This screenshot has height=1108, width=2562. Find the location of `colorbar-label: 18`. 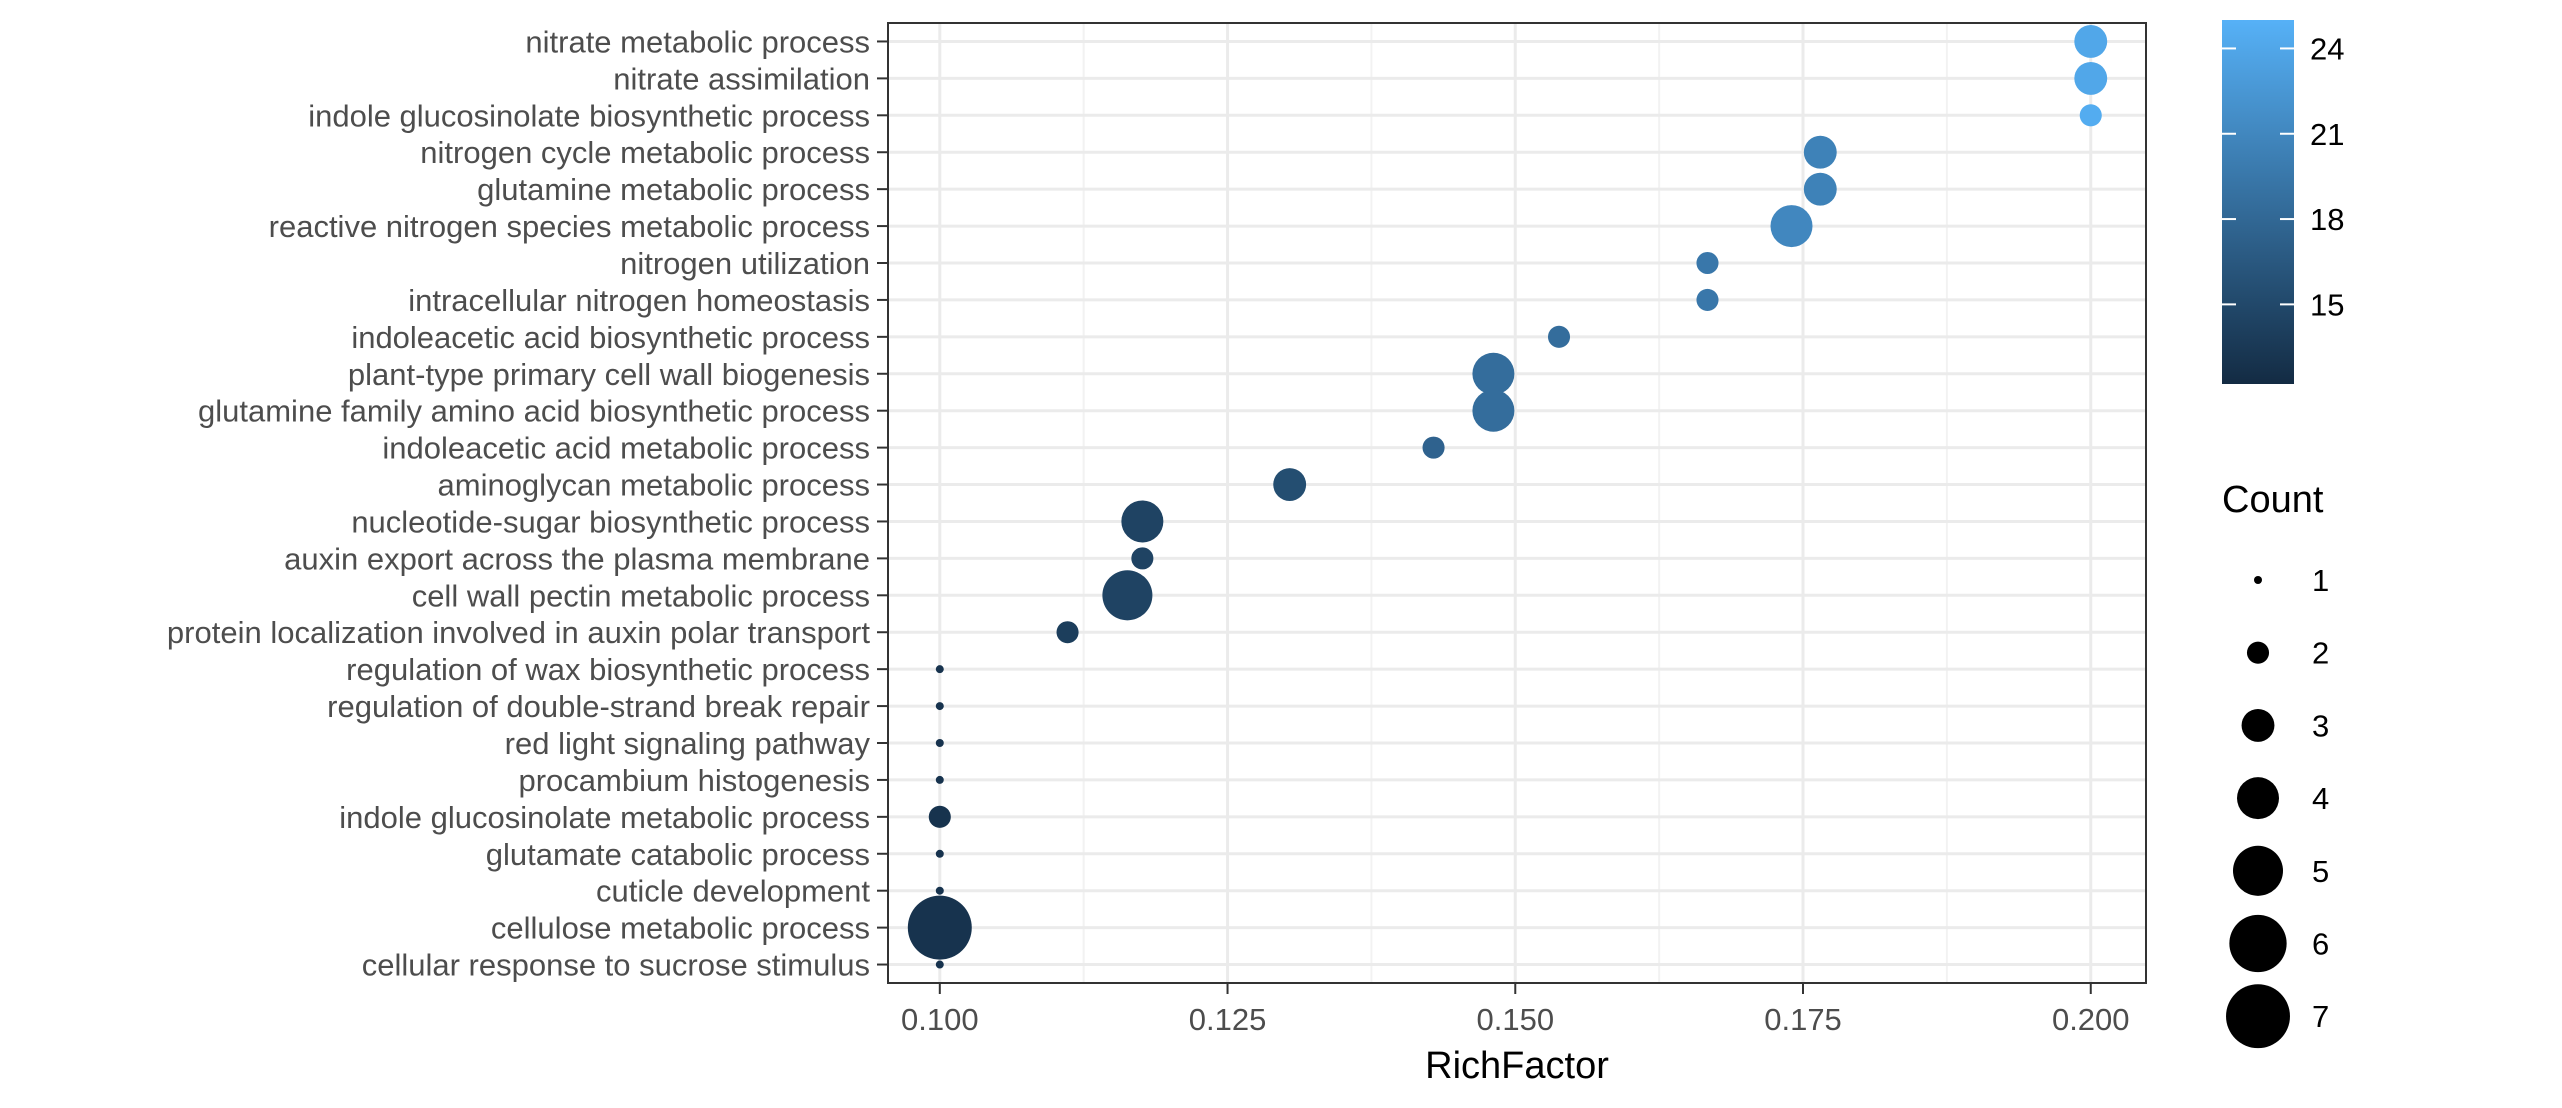

colorbar-label: 18 is located at coordinates (2327, 219).